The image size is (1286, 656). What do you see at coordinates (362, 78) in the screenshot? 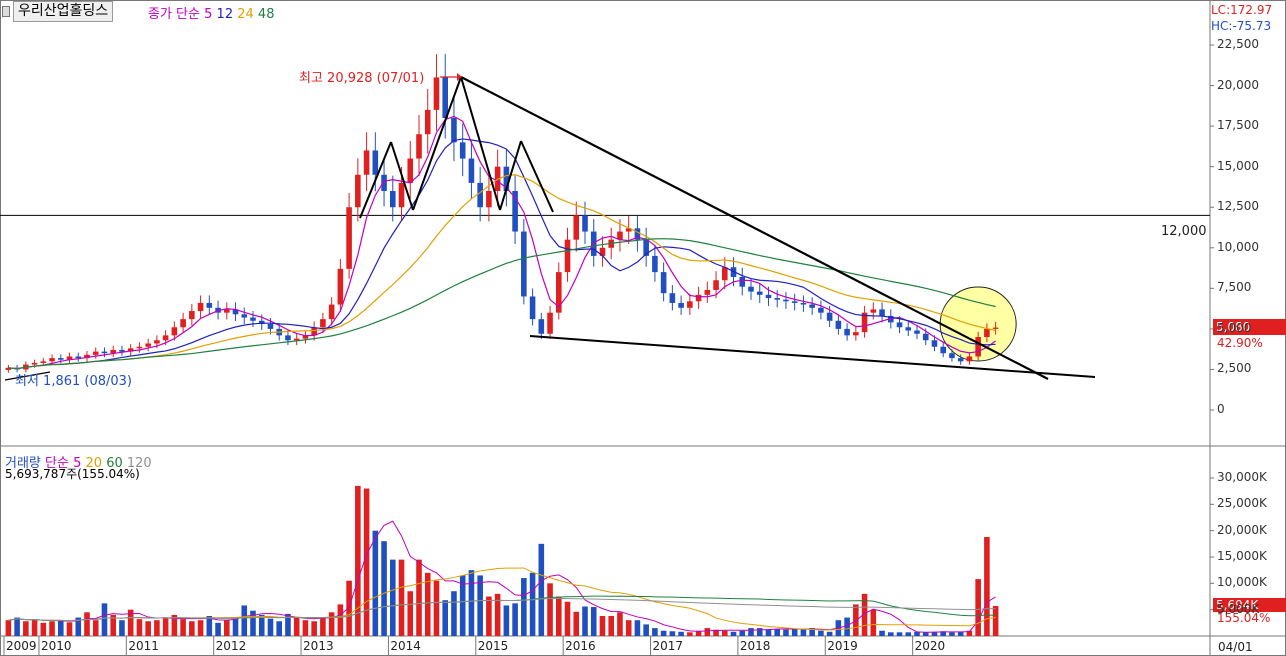
I see `high-annotation: 최고 20,928 (07/01)` at bounding box center [362, 78].